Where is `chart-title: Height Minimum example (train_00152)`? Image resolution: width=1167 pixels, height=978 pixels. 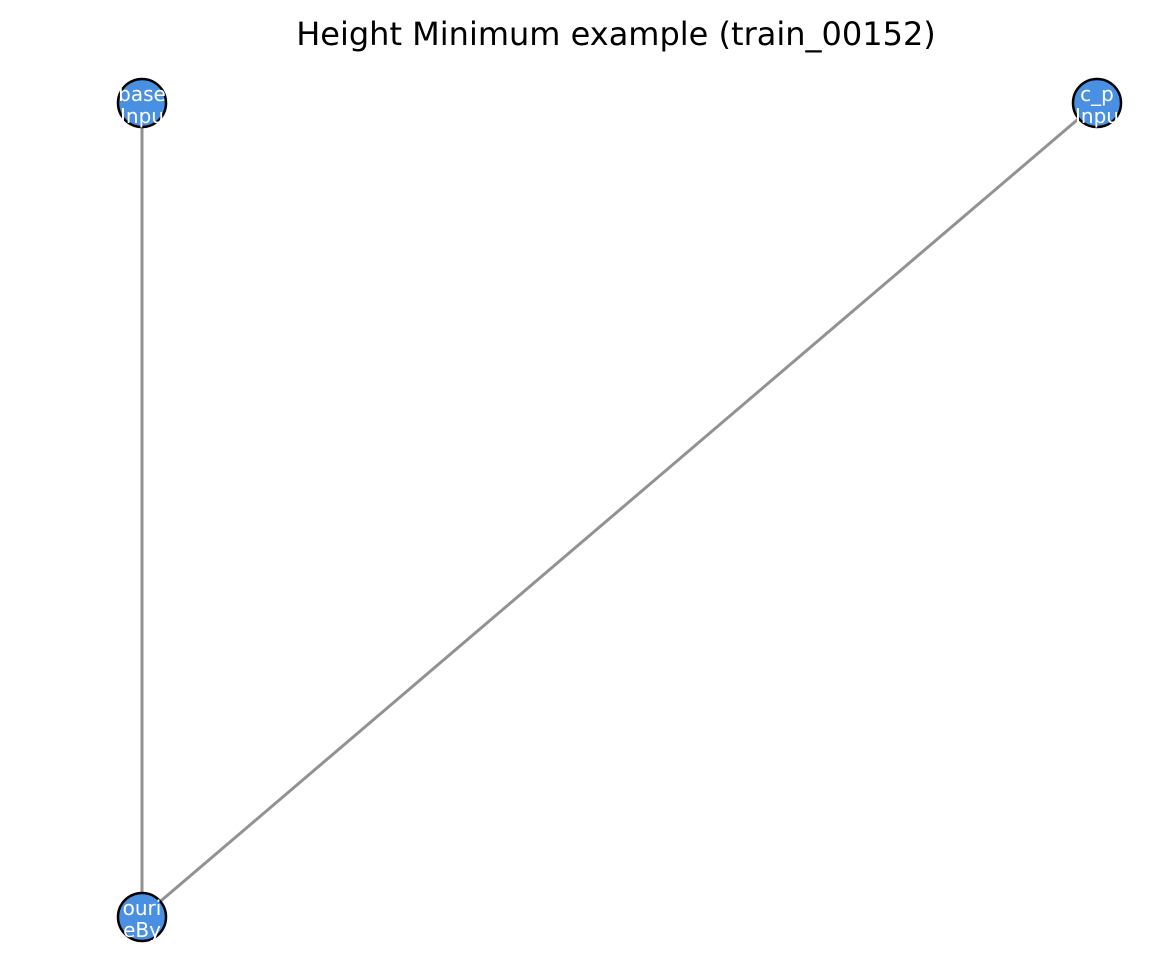 chart-title: Height Minimum example (train_00152) is located at coordinates (616, 34).